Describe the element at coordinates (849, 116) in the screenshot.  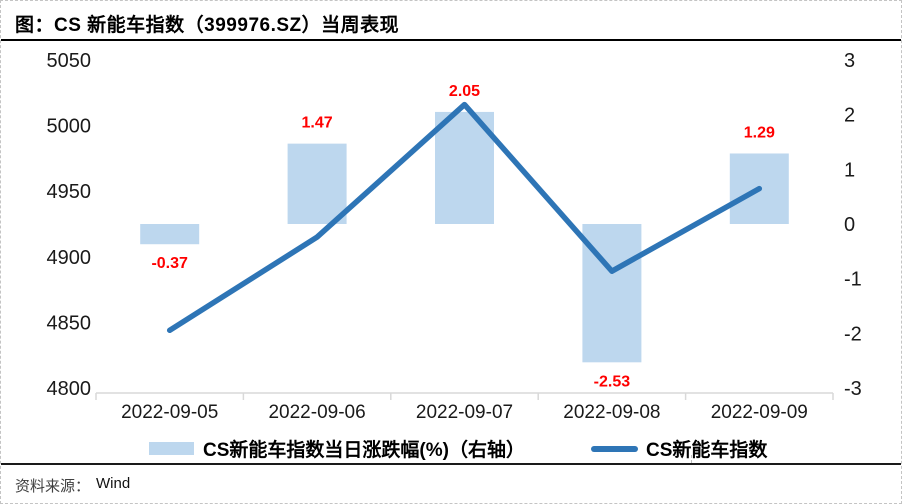
I see `right-axis-tick-label: 2` at that location.